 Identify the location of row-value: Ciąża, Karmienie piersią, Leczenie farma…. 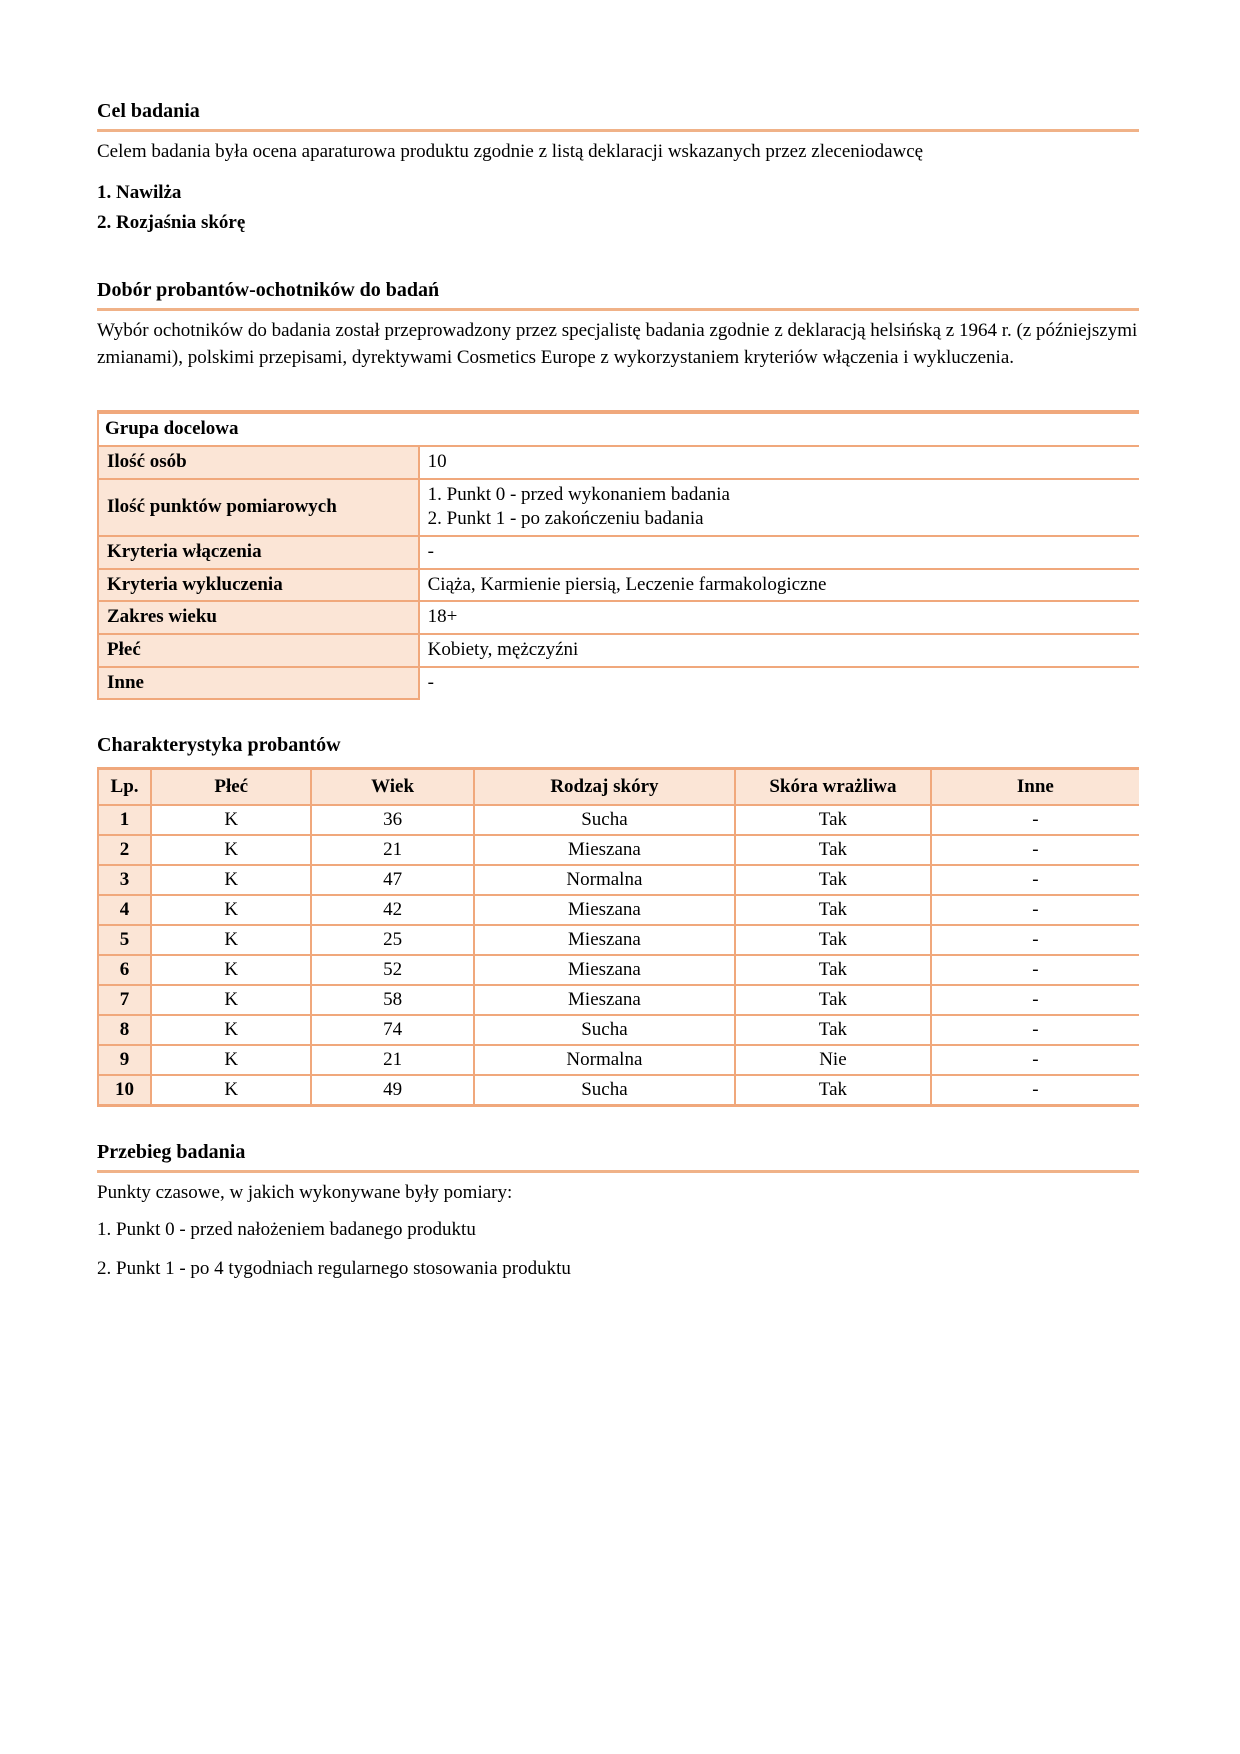
(778, 585).